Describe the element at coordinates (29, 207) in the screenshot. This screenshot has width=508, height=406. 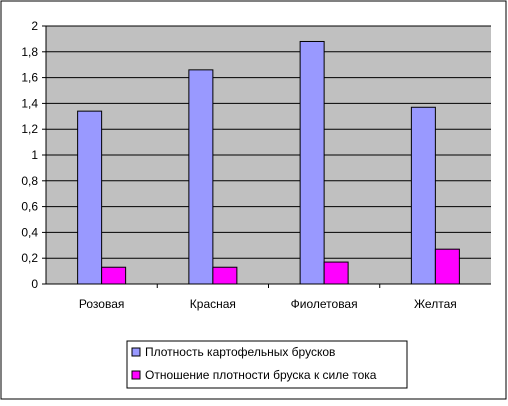
I see `y-tick-label: 0,6` at that location.